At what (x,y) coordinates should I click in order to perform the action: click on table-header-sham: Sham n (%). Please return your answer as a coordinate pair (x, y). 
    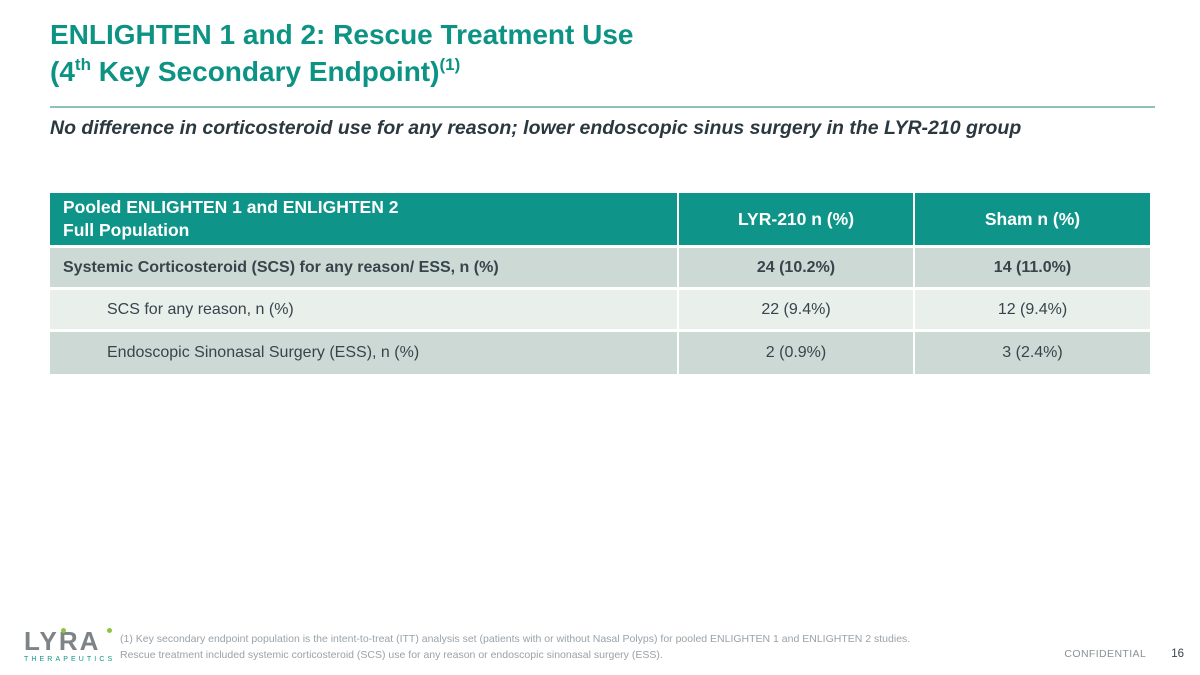
    Looking at the image, I should click on (1031, 219).